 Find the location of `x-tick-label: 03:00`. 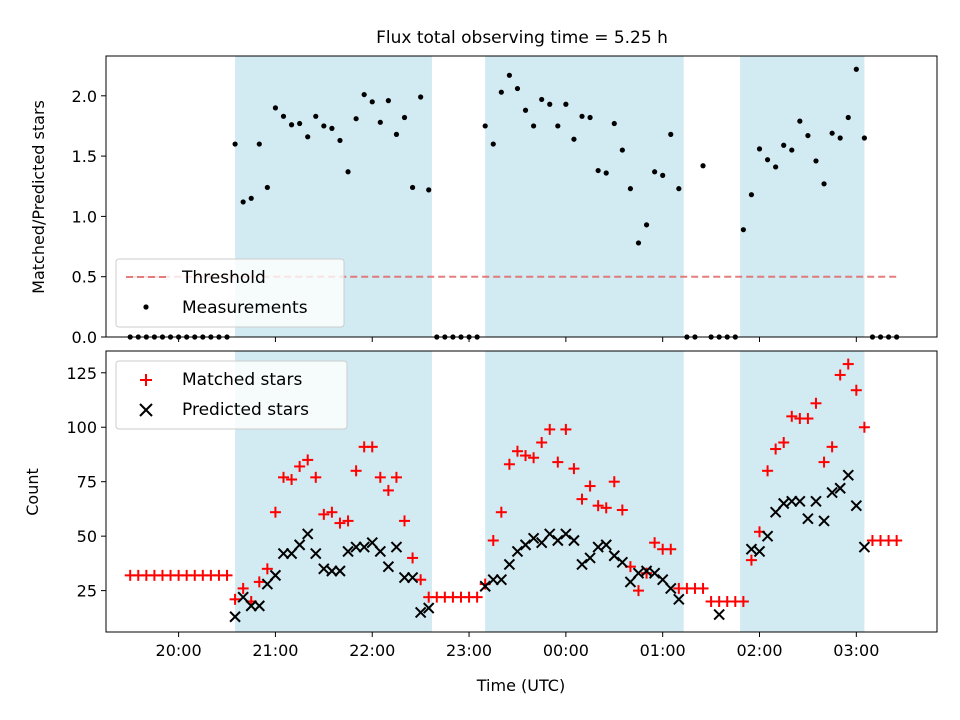

x-tick-label: 03:00 is located at coordinates (856, 650).